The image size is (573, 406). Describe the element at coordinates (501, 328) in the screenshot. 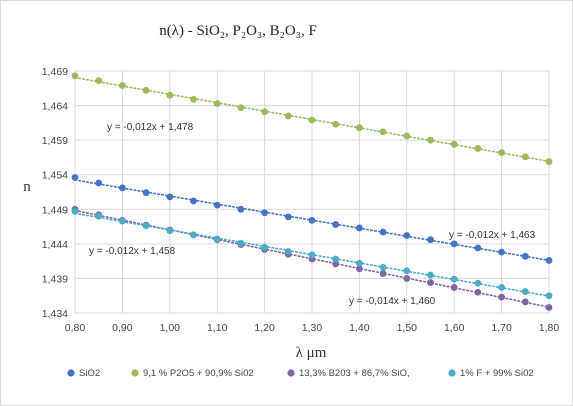

I see `x-tick-label: 1,70` at that location.